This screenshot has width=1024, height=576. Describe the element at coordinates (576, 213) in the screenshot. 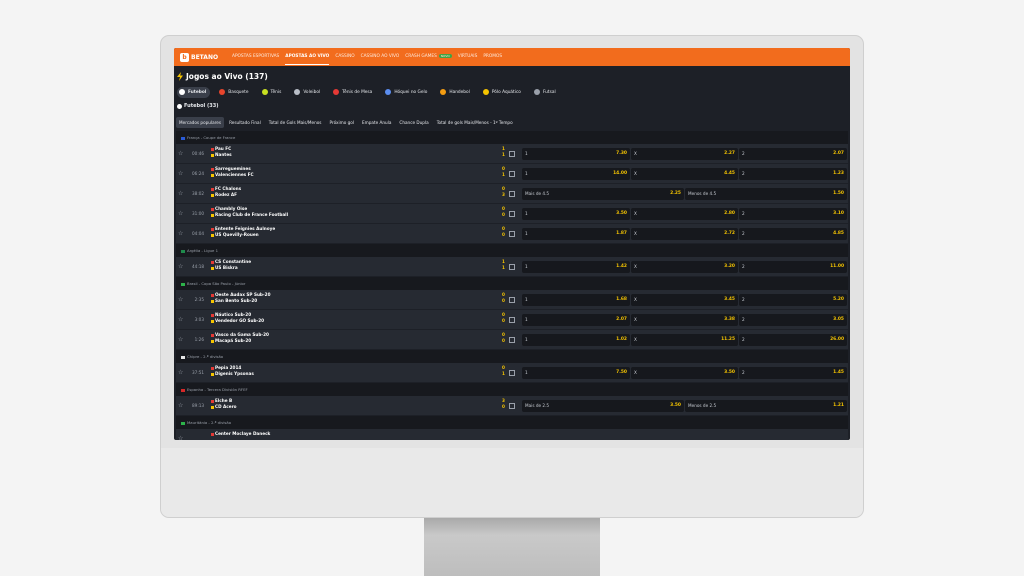

I see `odd-button: 1 3.50` at that location.